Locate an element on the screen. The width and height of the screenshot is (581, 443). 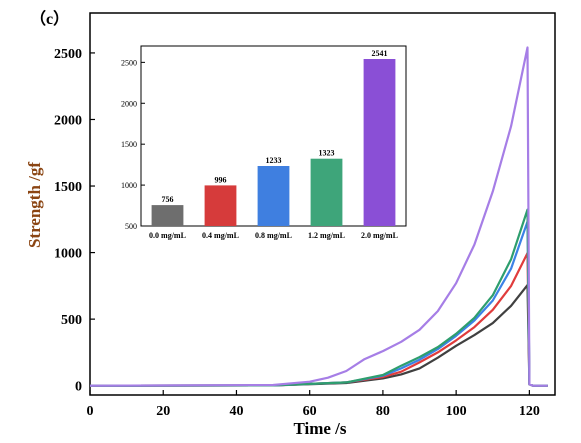
inset-category-label: 1.2 mg/mL is located at coordinates (326, 235).